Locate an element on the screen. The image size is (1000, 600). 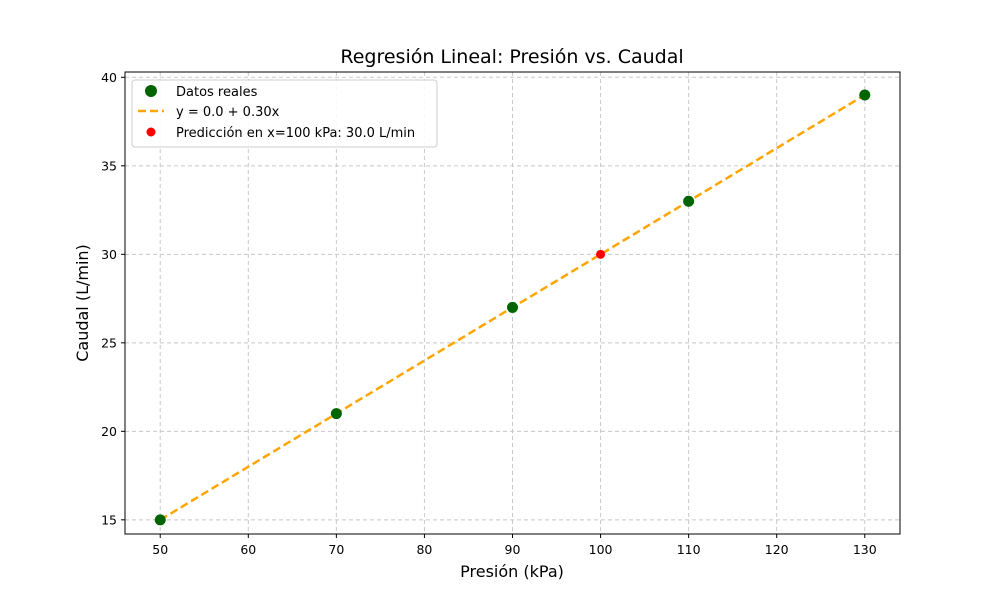
y-tick-label-15: 15 is located at coordinates (109, 519).